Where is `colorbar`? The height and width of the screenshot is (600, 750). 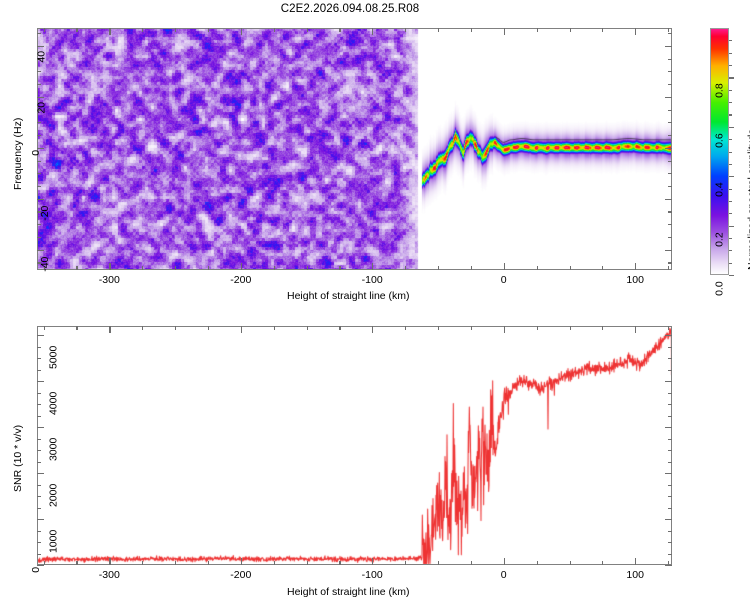
colorbar is located at coordinates (719, 151).